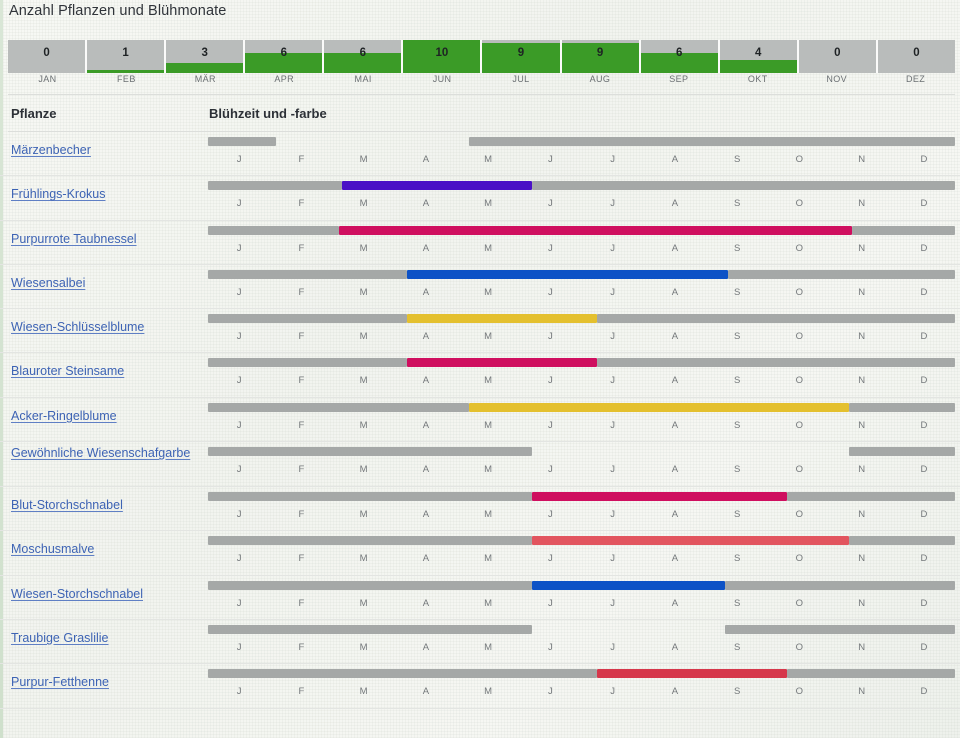 The height and width of the screenshot is (738, 960). Describe the element at coordinates (924, 204) in the screenshot. I see `month-tick-11: D` at that location.